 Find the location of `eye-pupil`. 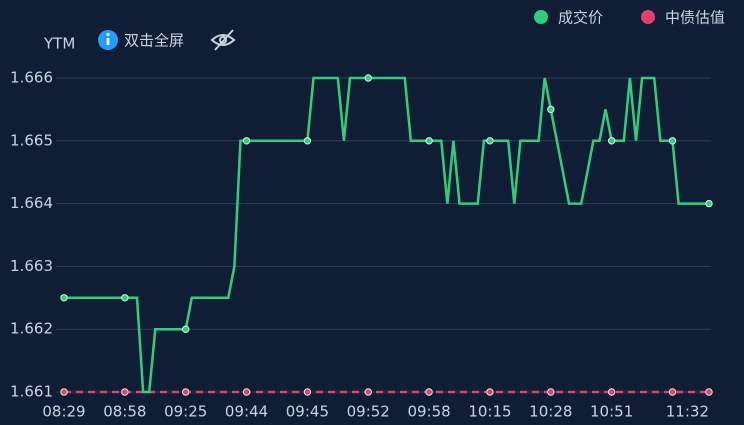

eye-pupil is located at coordinates (223, 40).